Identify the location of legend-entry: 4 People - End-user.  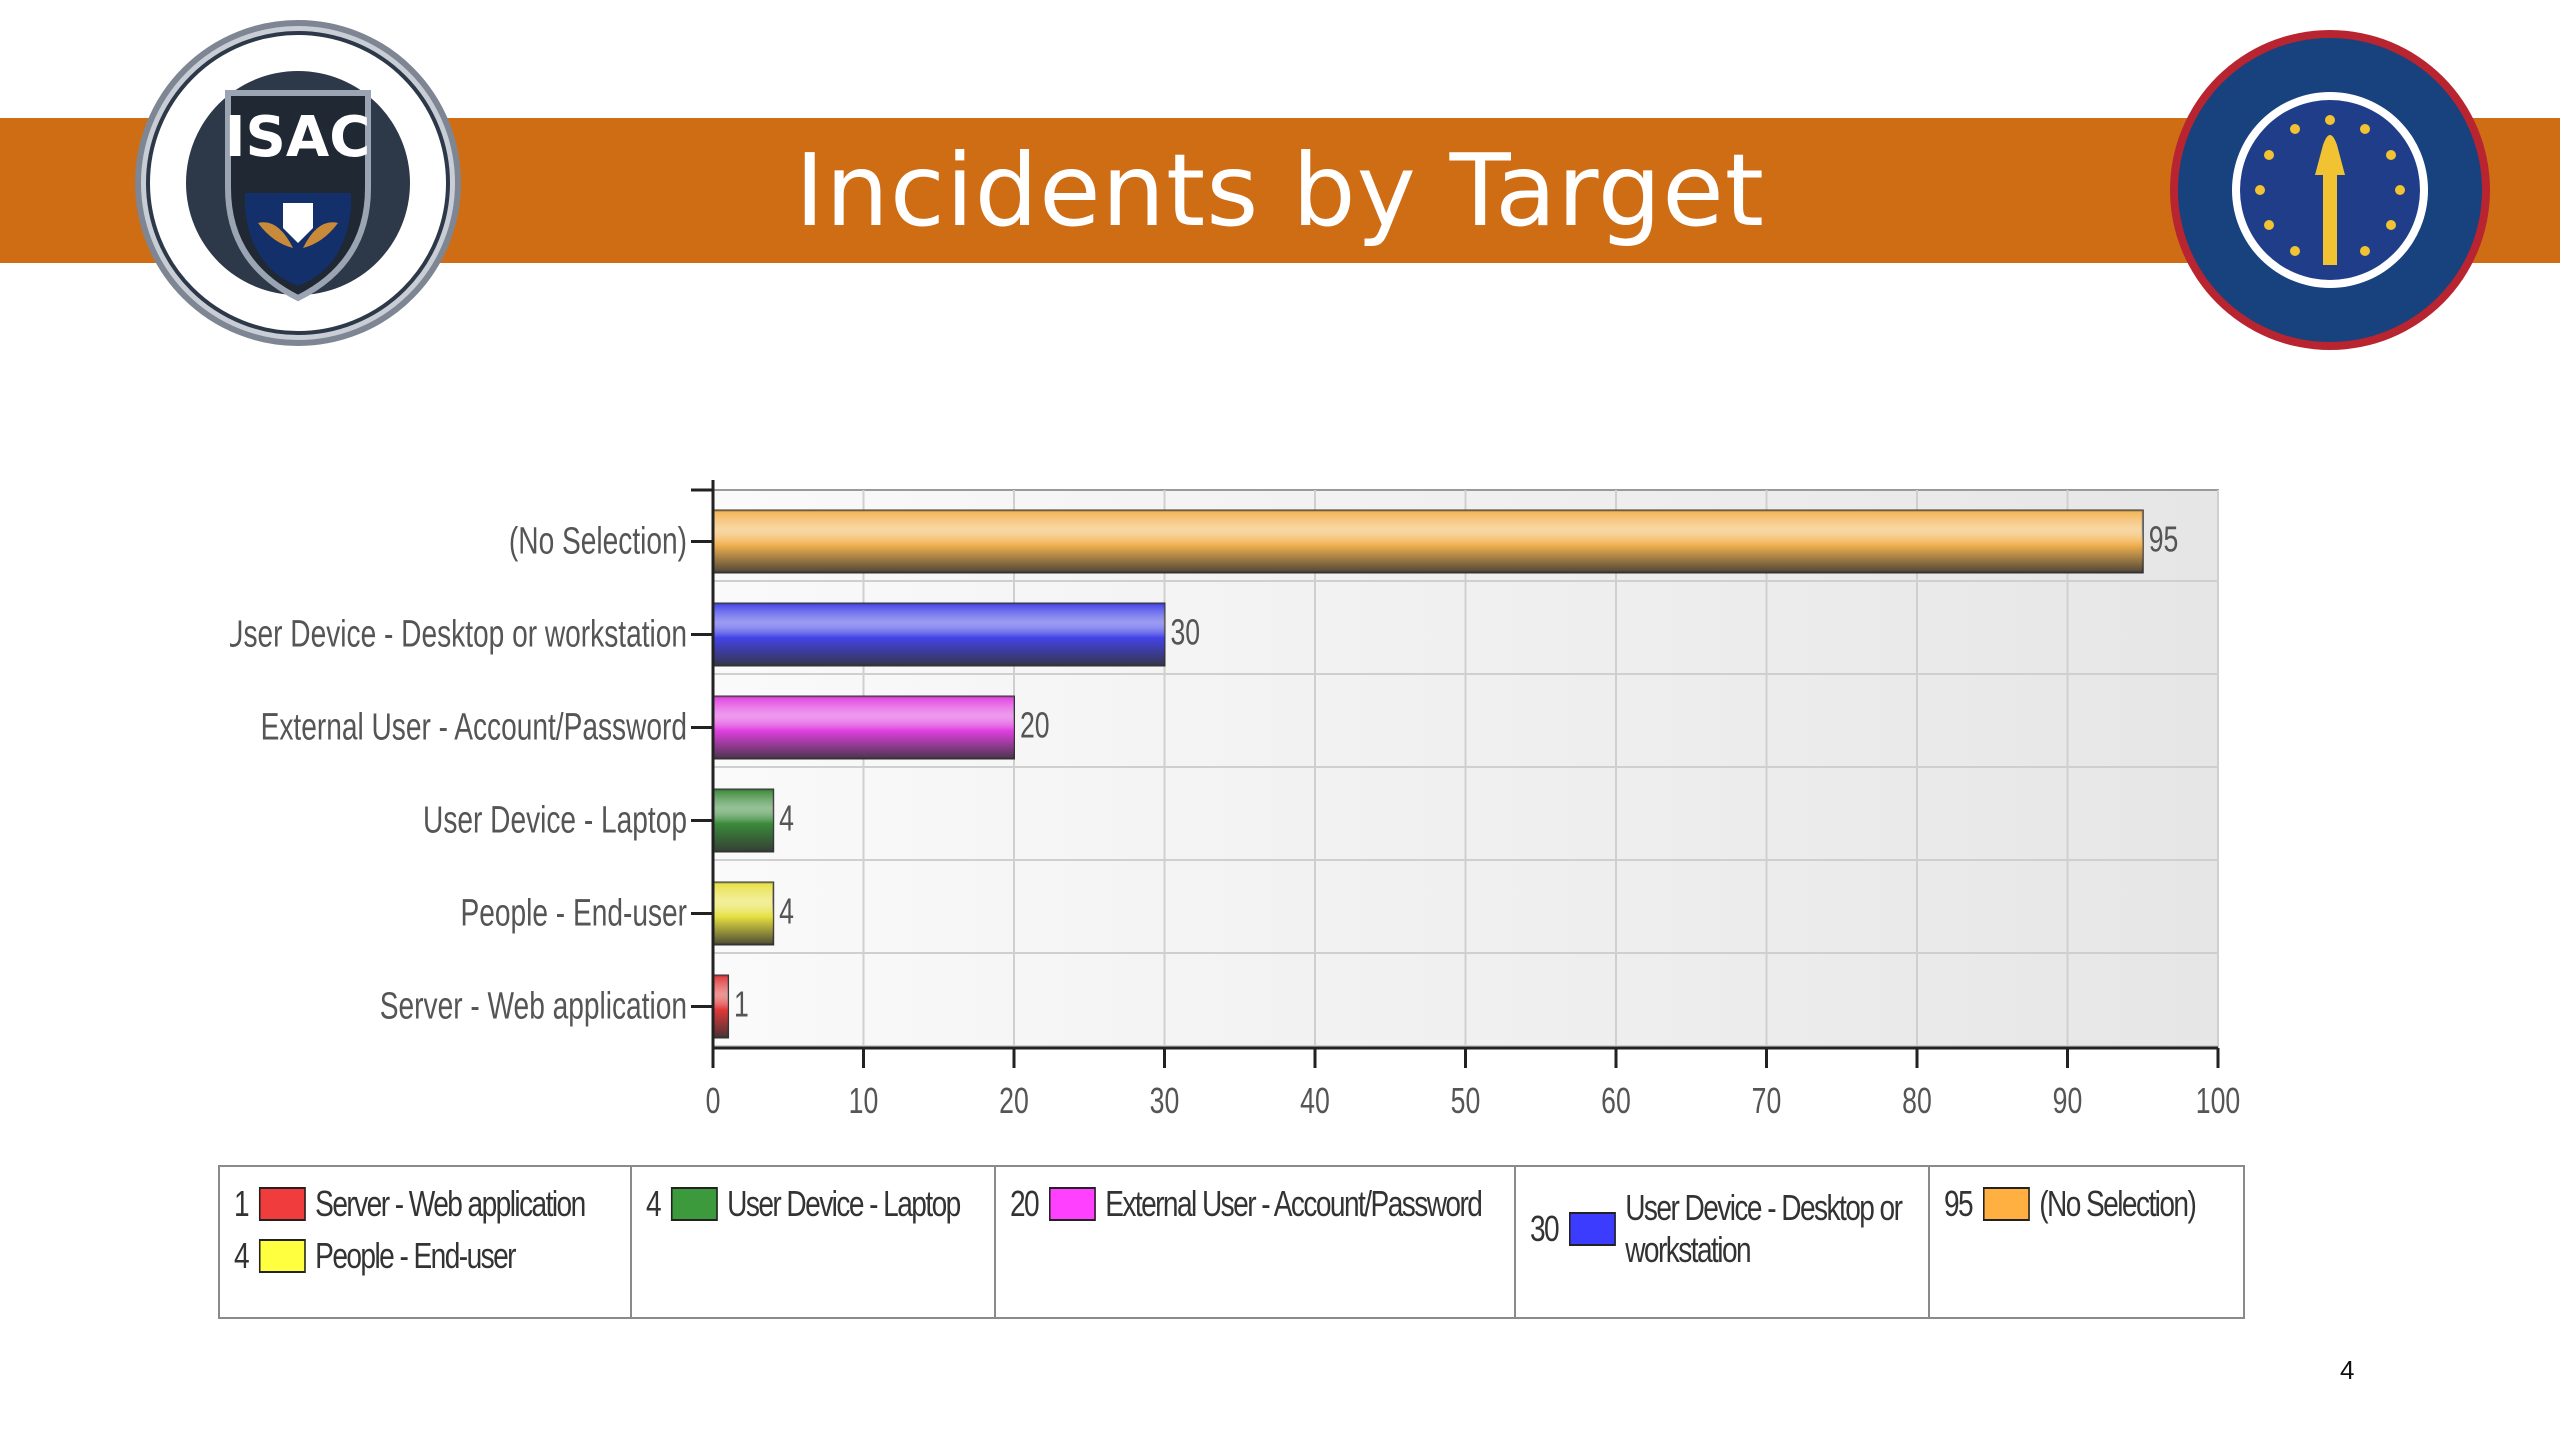
(375, 1256).